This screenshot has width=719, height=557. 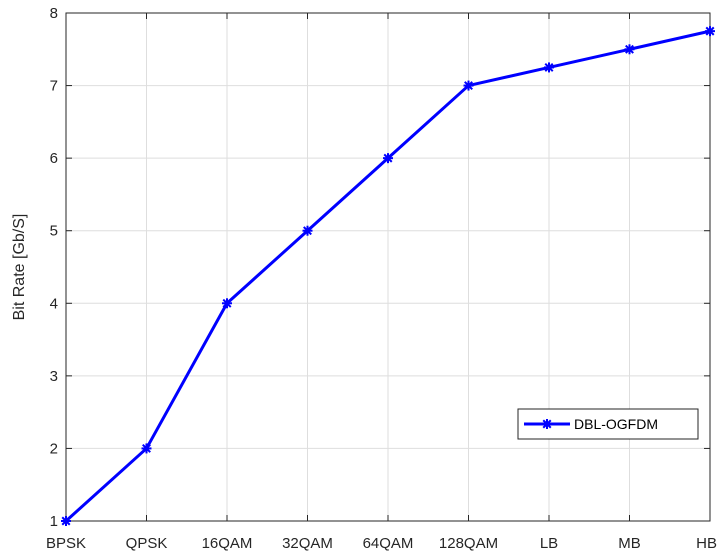 I want to click on legend-marker, so click(x=547, y=424).